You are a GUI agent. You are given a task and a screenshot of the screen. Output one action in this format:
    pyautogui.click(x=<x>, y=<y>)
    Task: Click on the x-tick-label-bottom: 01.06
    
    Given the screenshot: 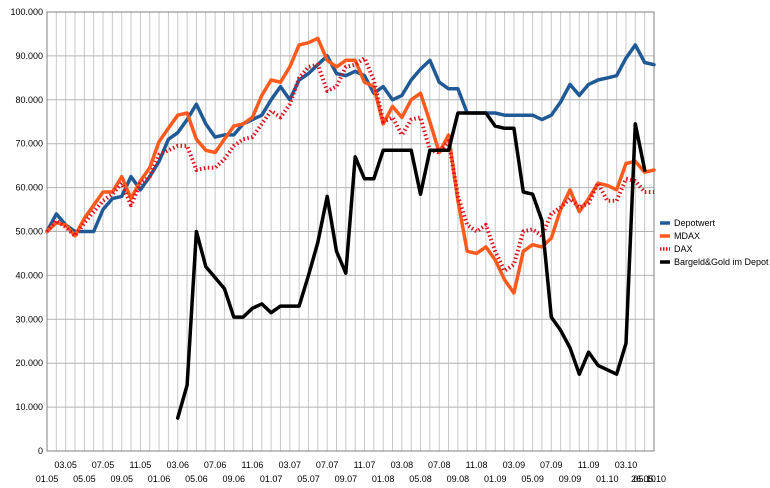 What is the action you would take?
    pyautogui.click(x=159, y=479)
    